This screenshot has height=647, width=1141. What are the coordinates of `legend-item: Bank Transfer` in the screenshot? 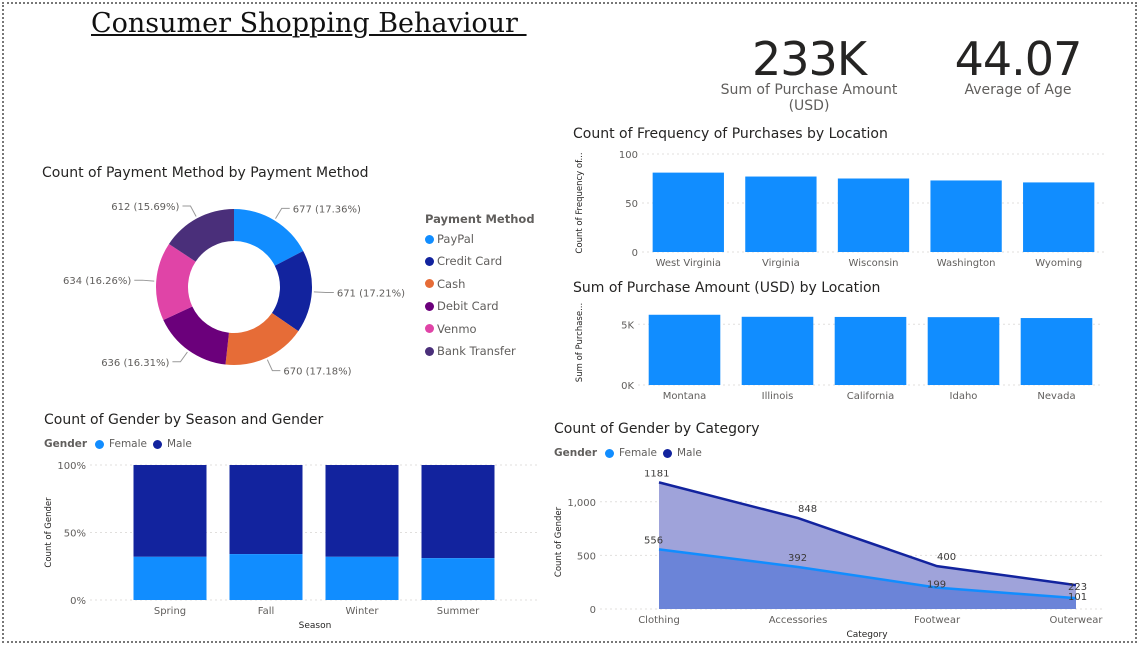 It's located at (470, 351).